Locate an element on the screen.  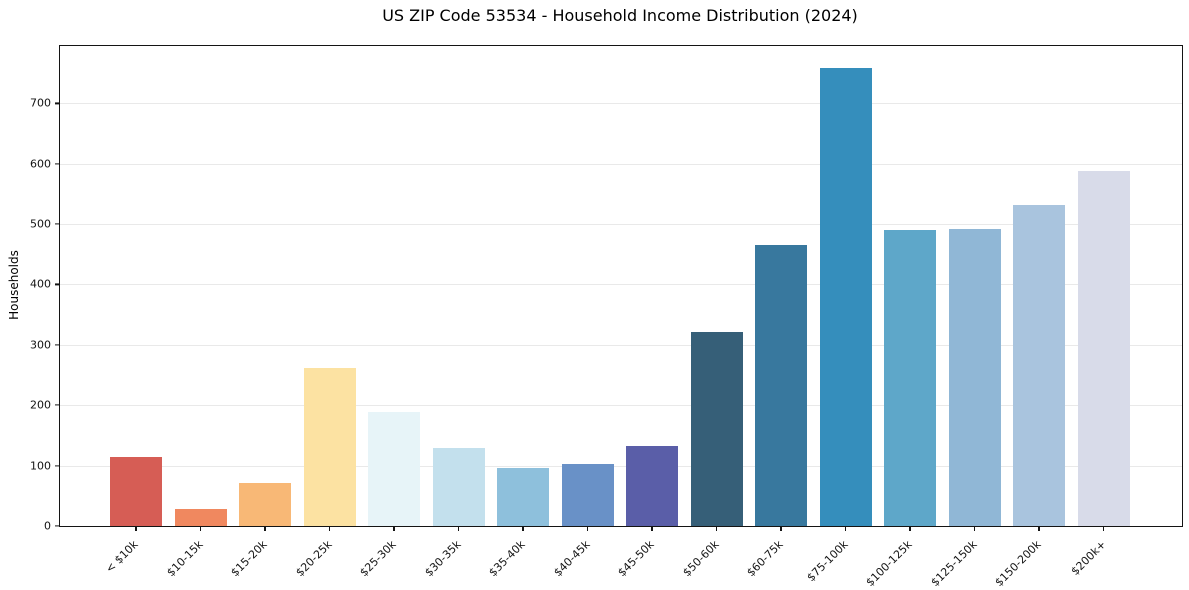
y-tick-label: 500 is located at coordinates (40, 224).